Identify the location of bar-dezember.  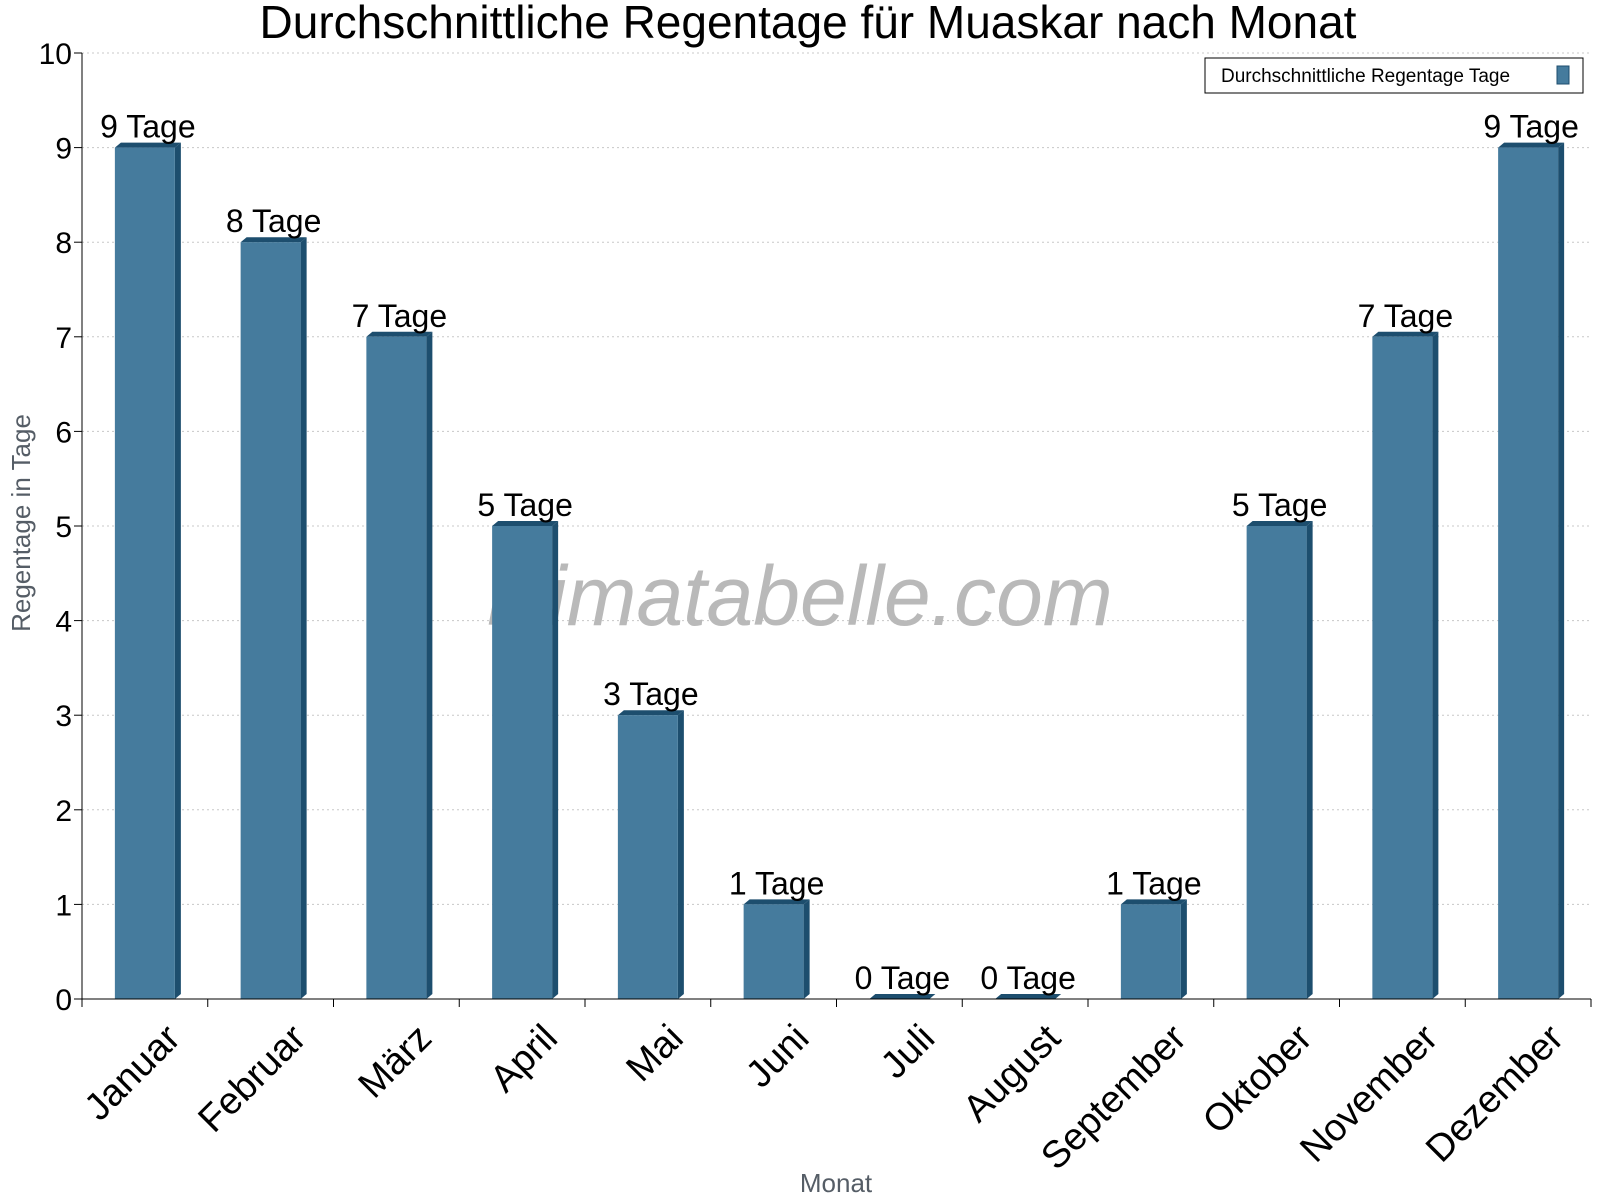
(1531, 571).